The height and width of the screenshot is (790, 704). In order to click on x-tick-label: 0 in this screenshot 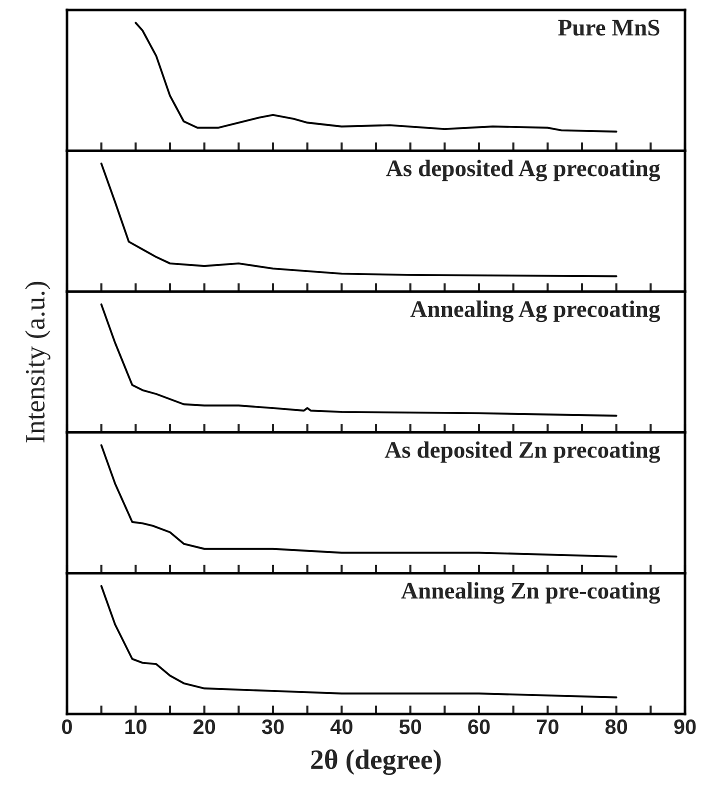, I will do `click(67, 726)`.